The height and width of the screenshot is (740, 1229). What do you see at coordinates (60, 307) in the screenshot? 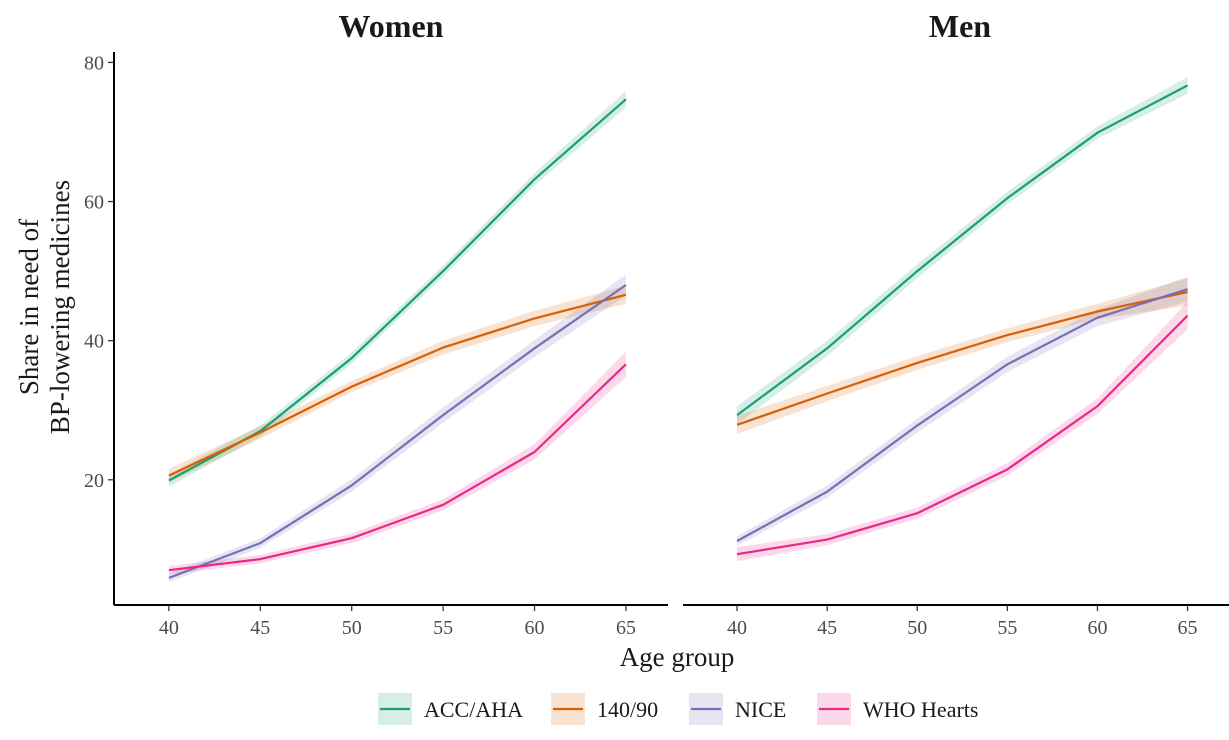
I see `y-axis-title-line-2: BP-lowering medicines` at bounding box center [60, 307].